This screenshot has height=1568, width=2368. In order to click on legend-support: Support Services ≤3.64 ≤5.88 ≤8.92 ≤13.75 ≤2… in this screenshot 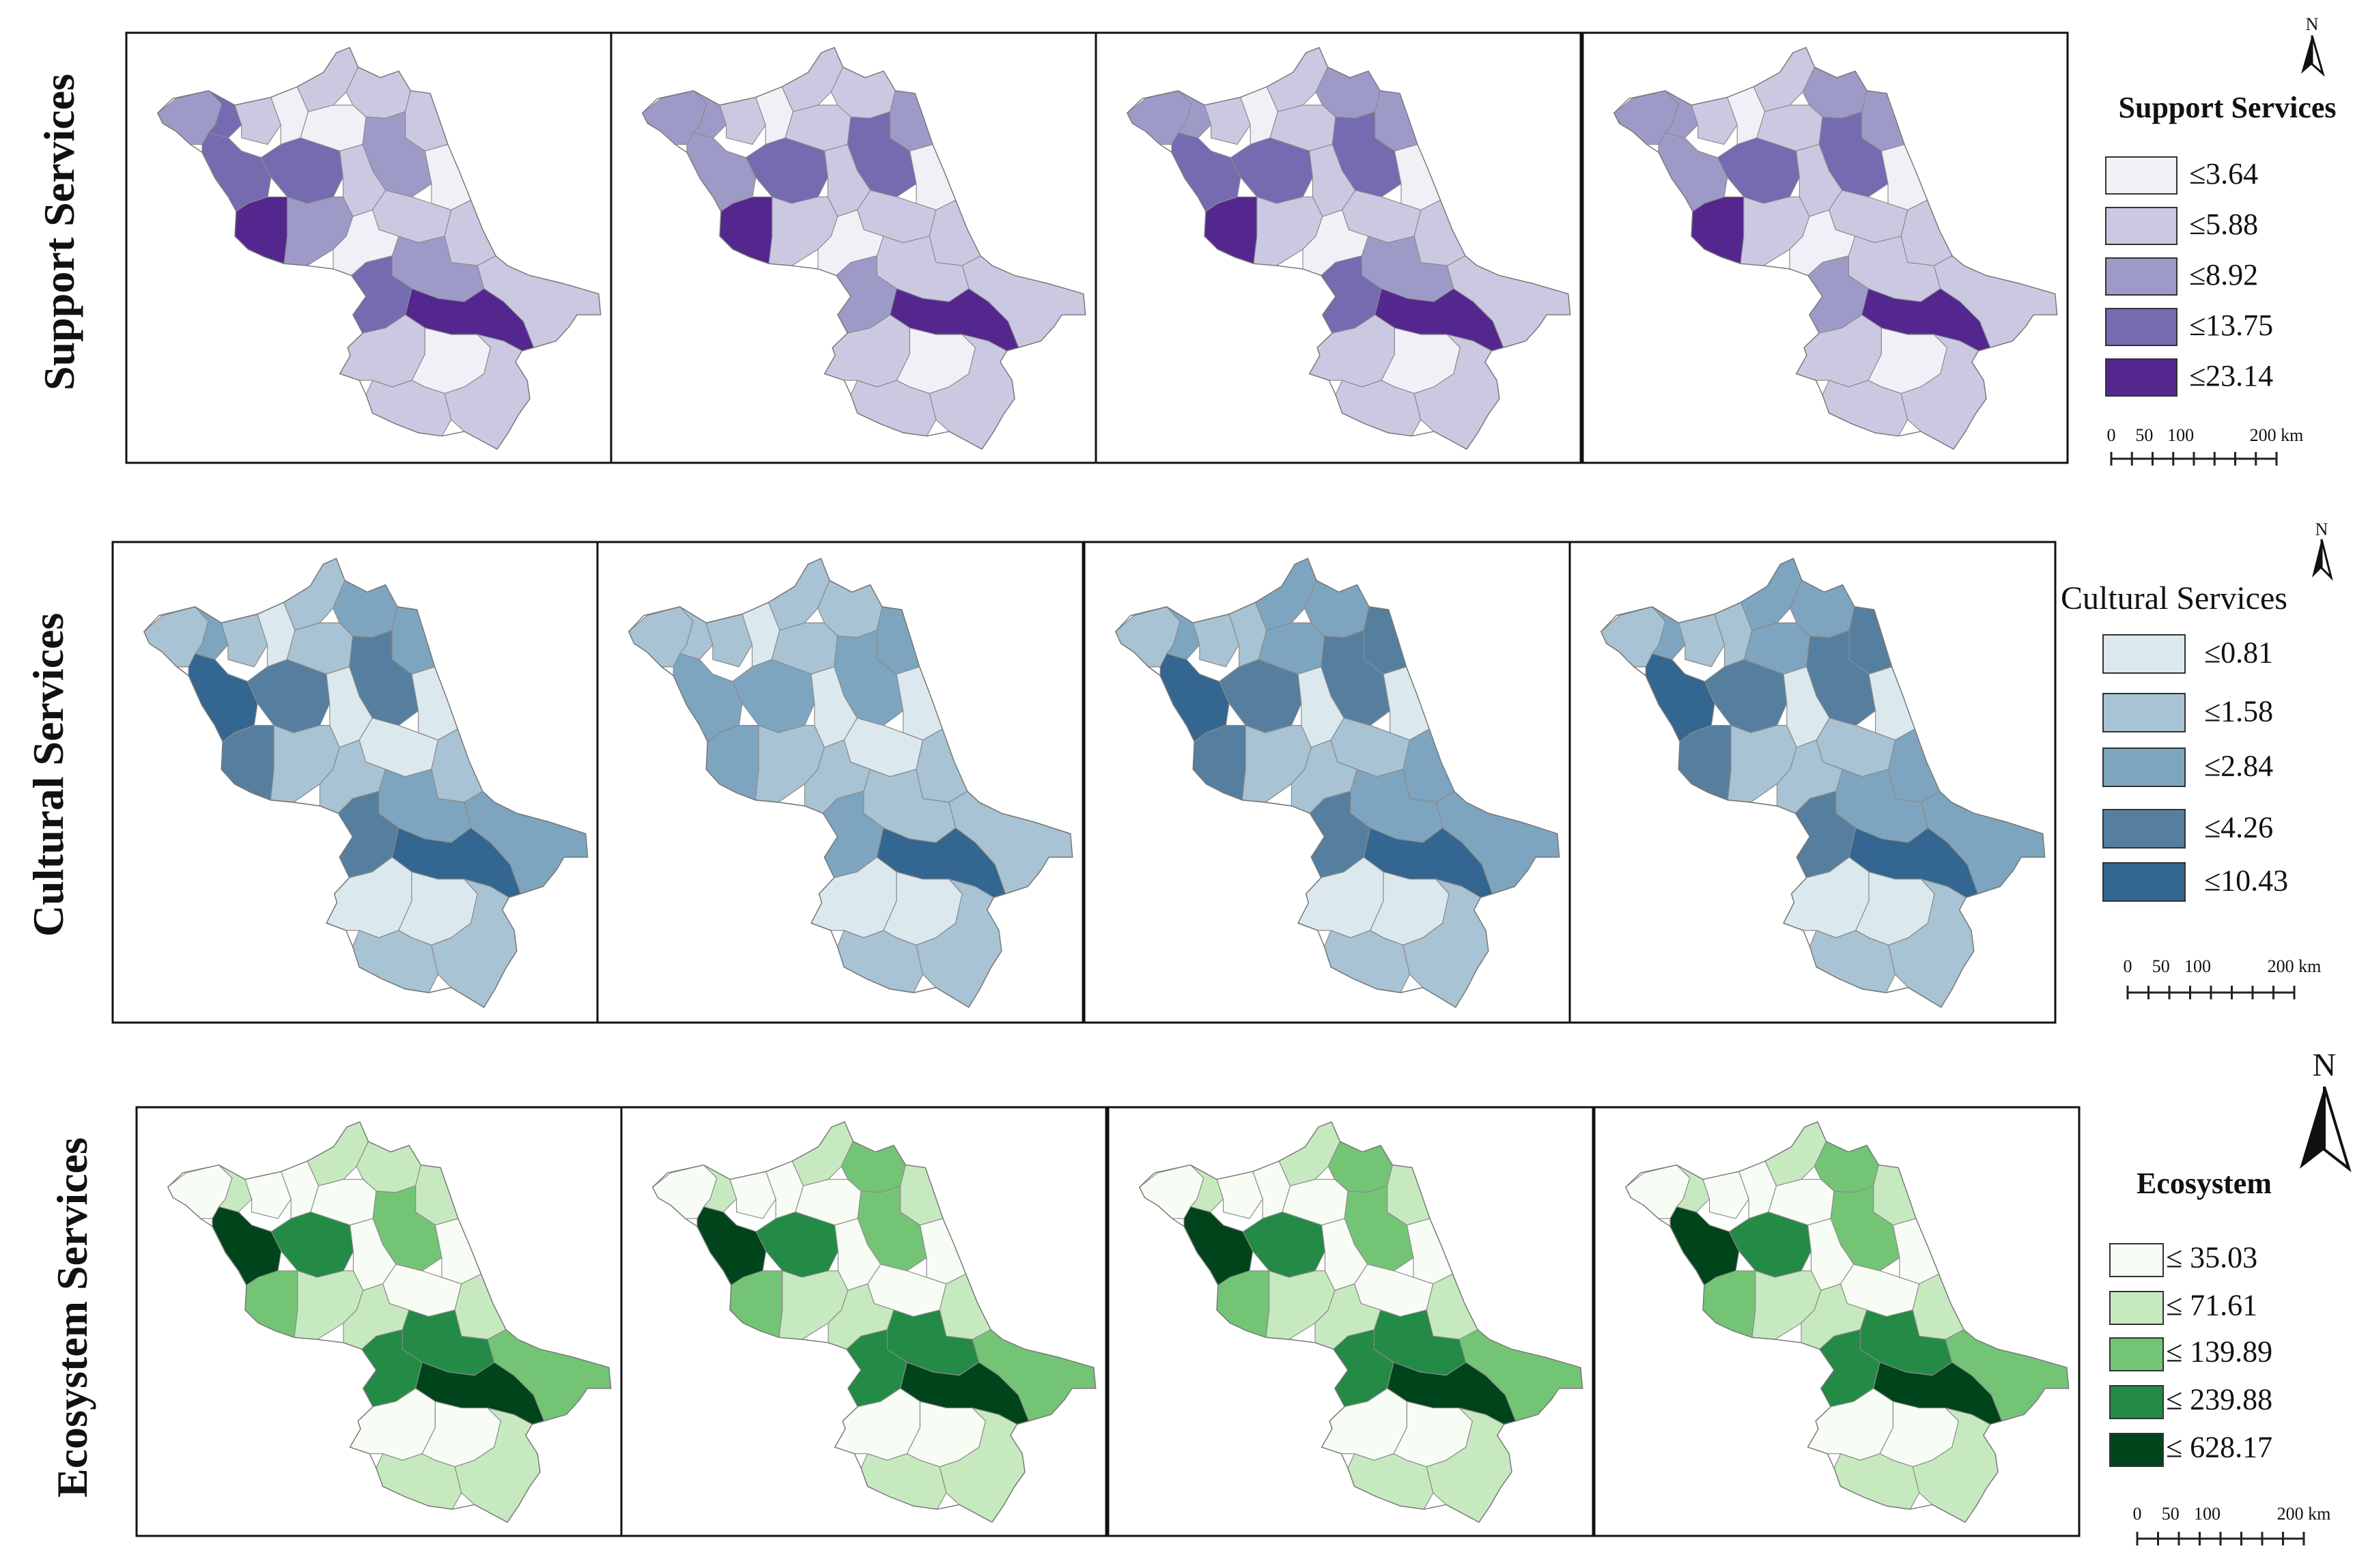, I will do `click(2221, 244)`.